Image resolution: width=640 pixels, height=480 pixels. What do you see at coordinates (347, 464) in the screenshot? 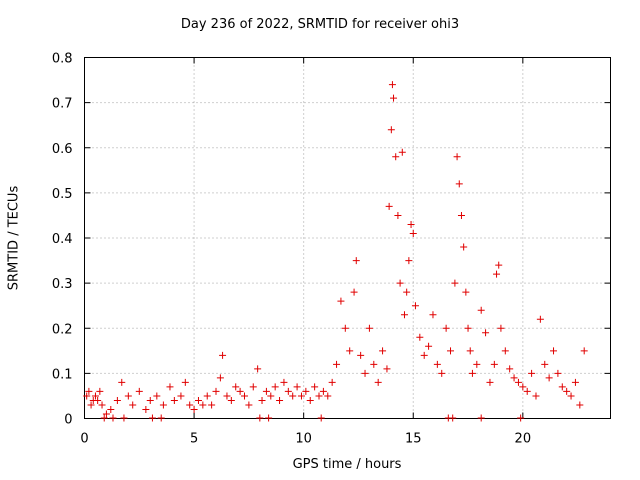
I see `x-axis-label: GPS time / hours` at bounding box center [347, 464].